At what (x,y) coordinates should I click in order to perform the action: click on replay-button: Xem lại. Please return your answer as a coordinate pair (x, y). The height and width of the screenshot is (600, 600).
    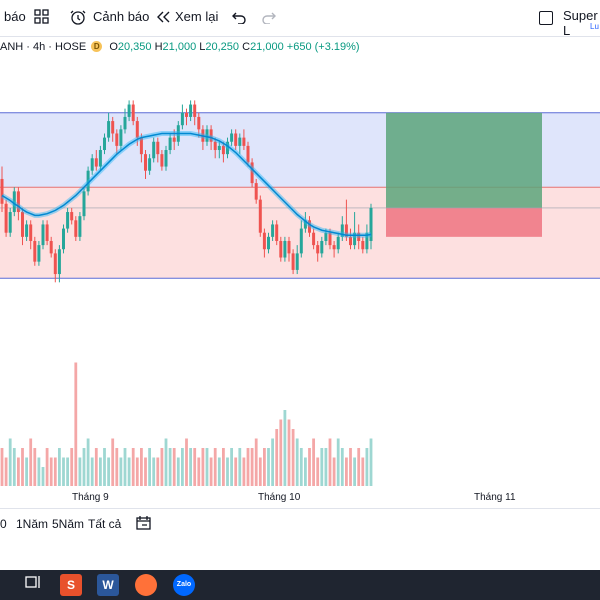
    Looking at the image, I should click on (197, 16).